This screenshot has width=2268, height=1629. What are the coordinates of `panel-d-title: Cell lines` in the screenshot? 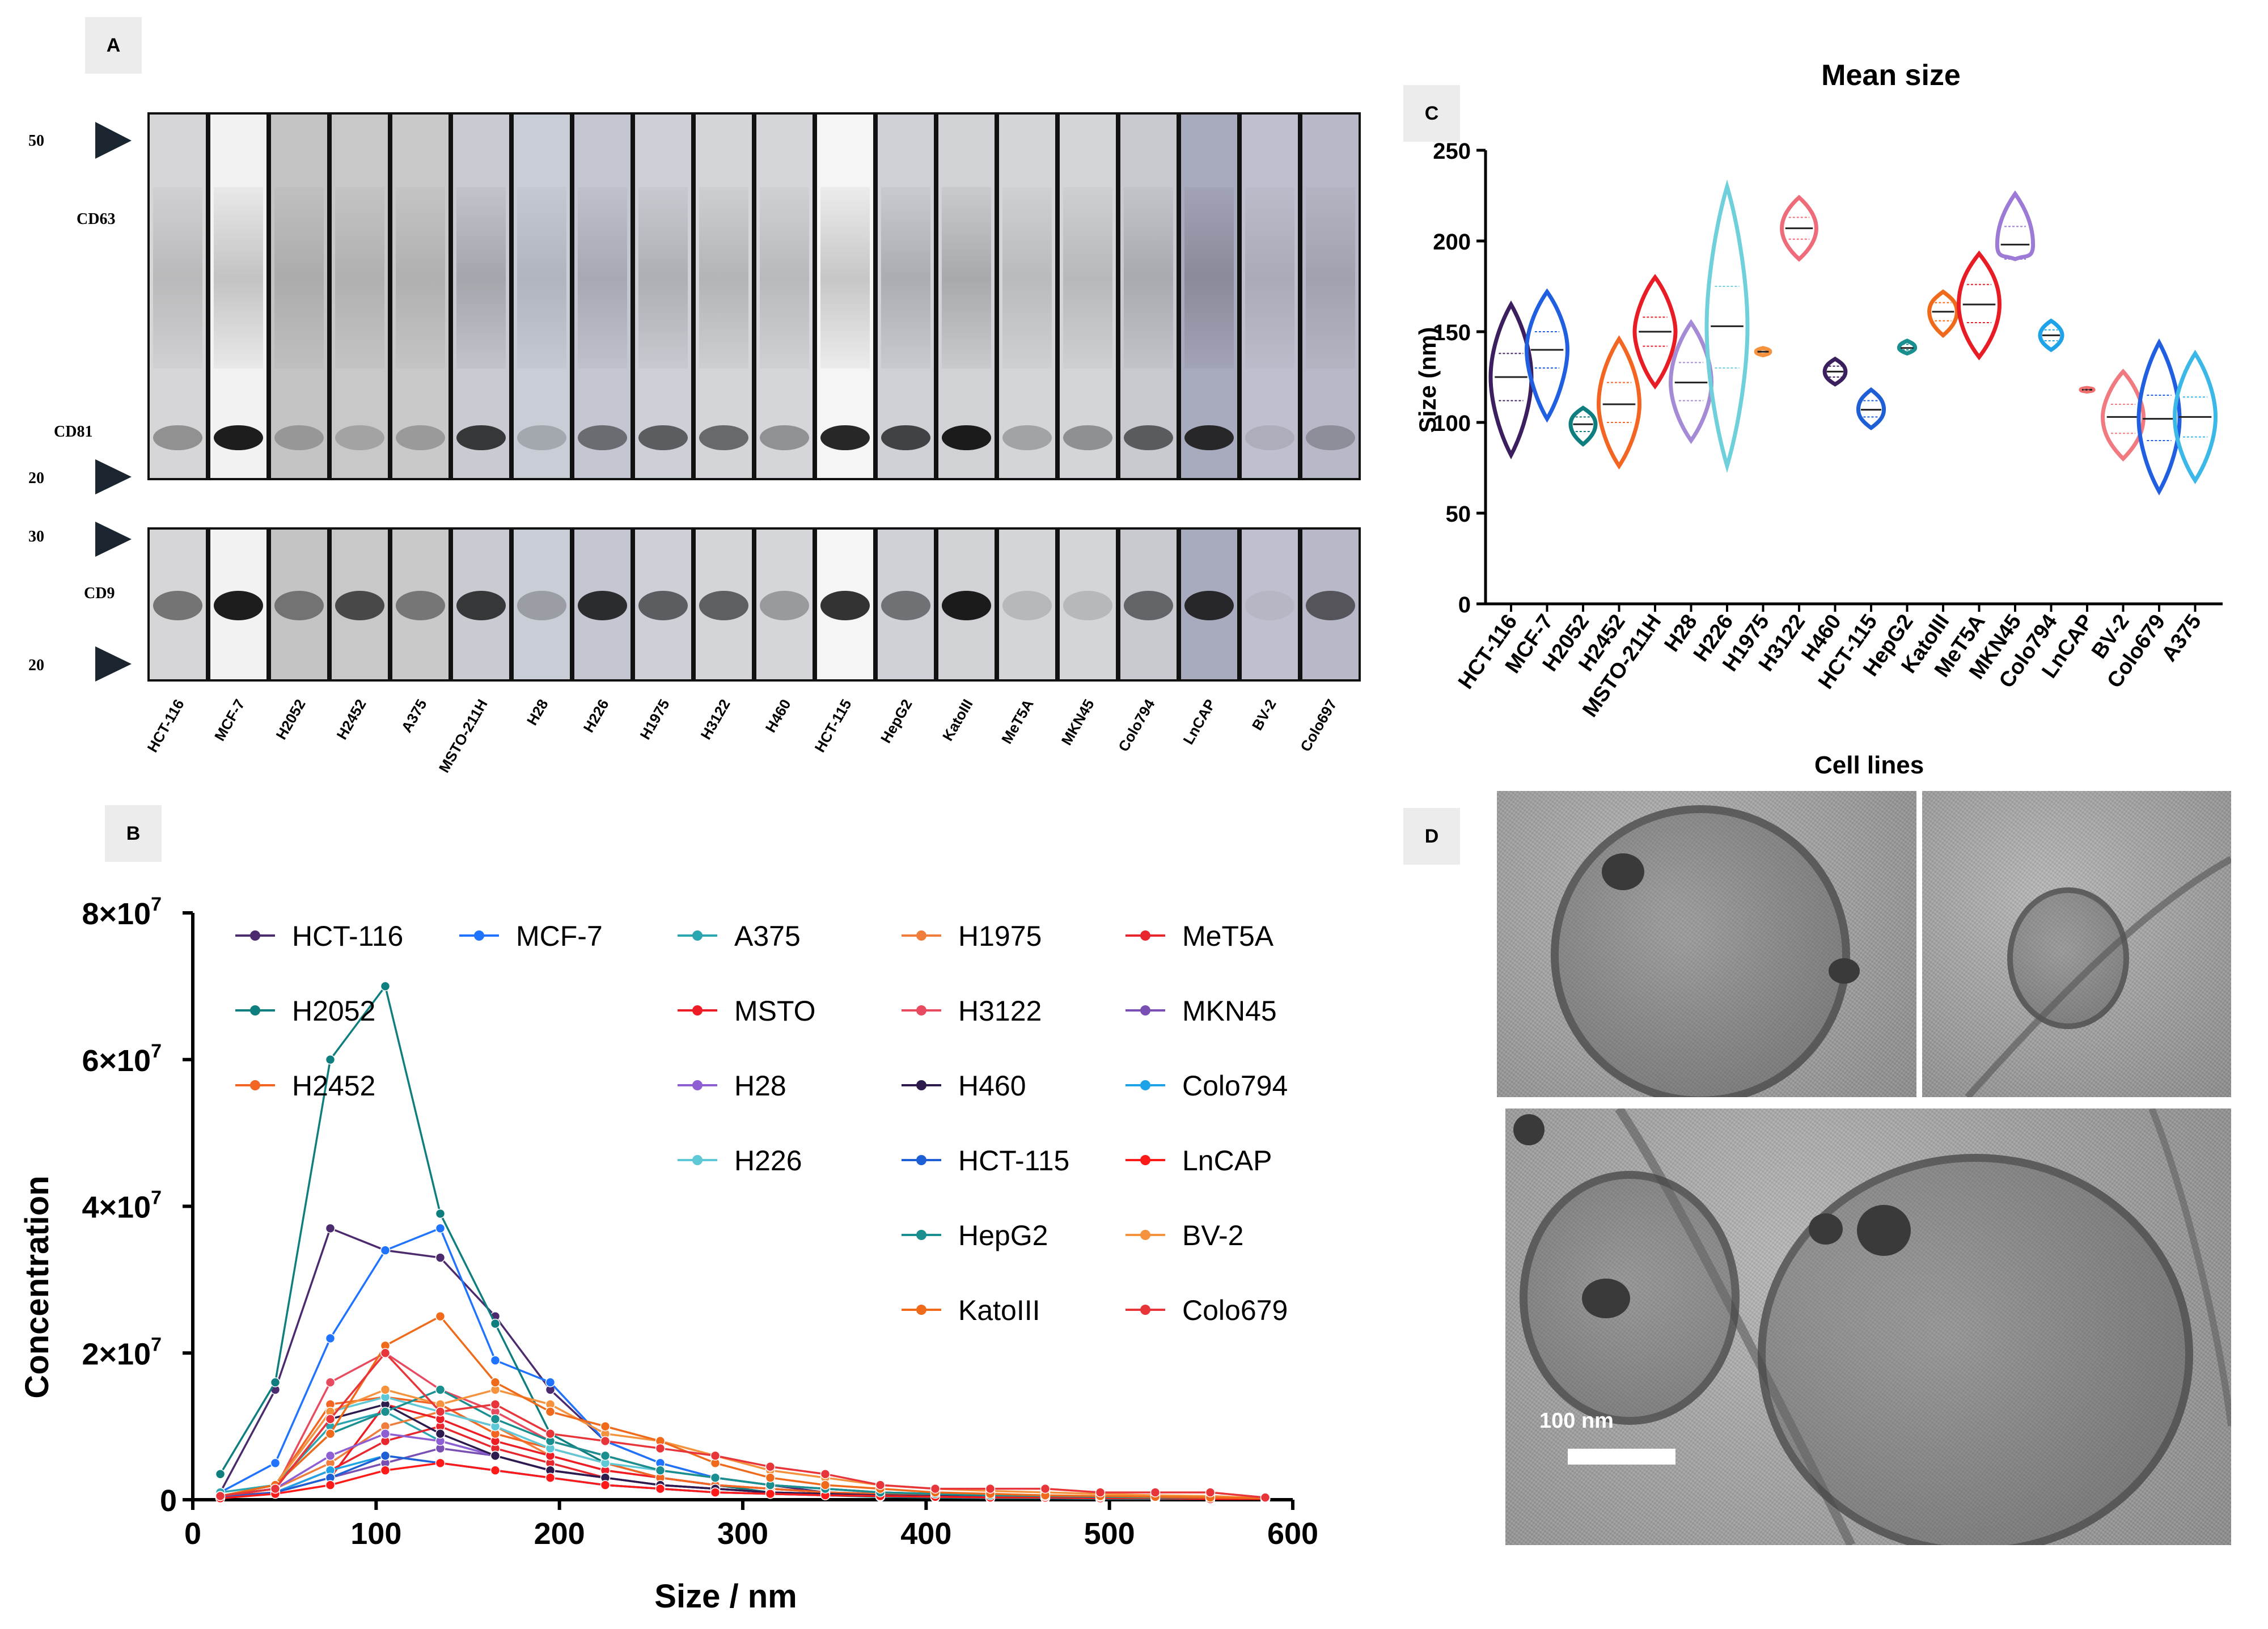 It's located at (1869, 765).